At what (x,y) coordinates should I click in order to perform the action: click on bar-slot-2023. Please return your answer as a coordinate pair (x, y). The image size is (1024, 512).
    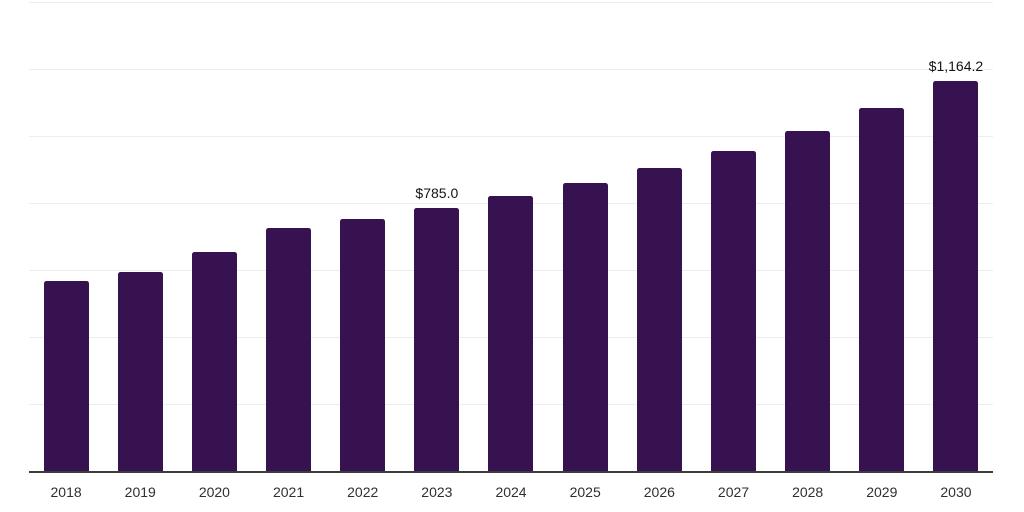
    Looking at the image, I should click on (437, 236).